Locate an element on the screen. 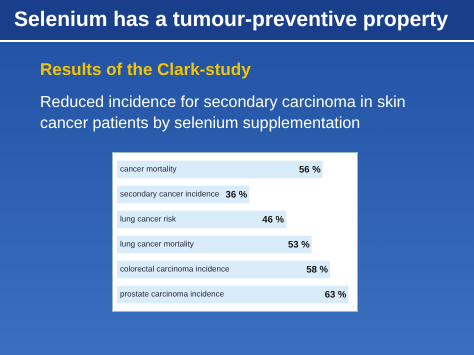 This screenshot has width=474, height=355. data-label: 46 % is located at coordinates (273, 220).